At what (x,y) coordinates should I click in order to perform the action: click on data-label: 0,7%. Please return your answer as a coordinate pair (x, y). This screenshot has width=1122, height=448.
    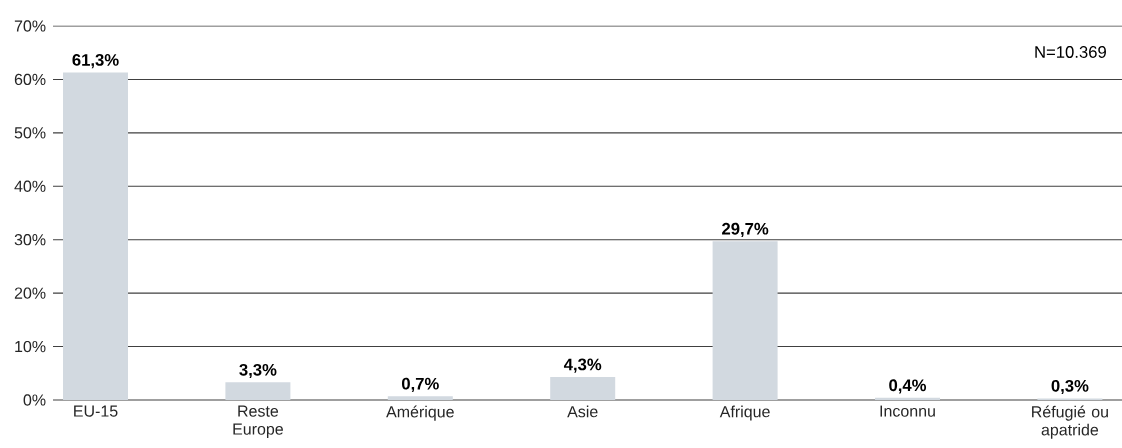
    Looking at the image, I should click on (420, 384).